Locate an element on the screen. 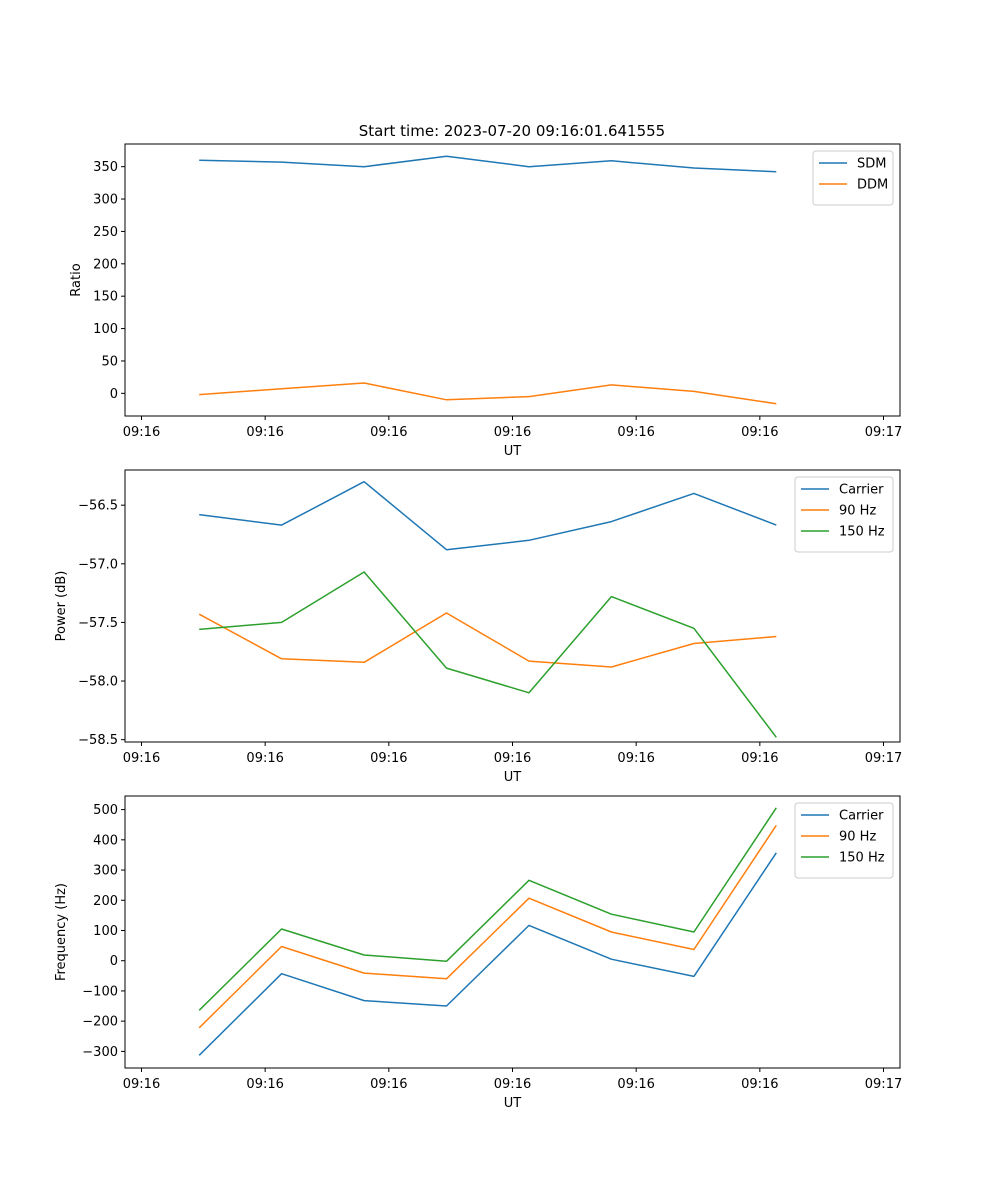  y-tick-label: −200 is located at coordinates (100, 1022).